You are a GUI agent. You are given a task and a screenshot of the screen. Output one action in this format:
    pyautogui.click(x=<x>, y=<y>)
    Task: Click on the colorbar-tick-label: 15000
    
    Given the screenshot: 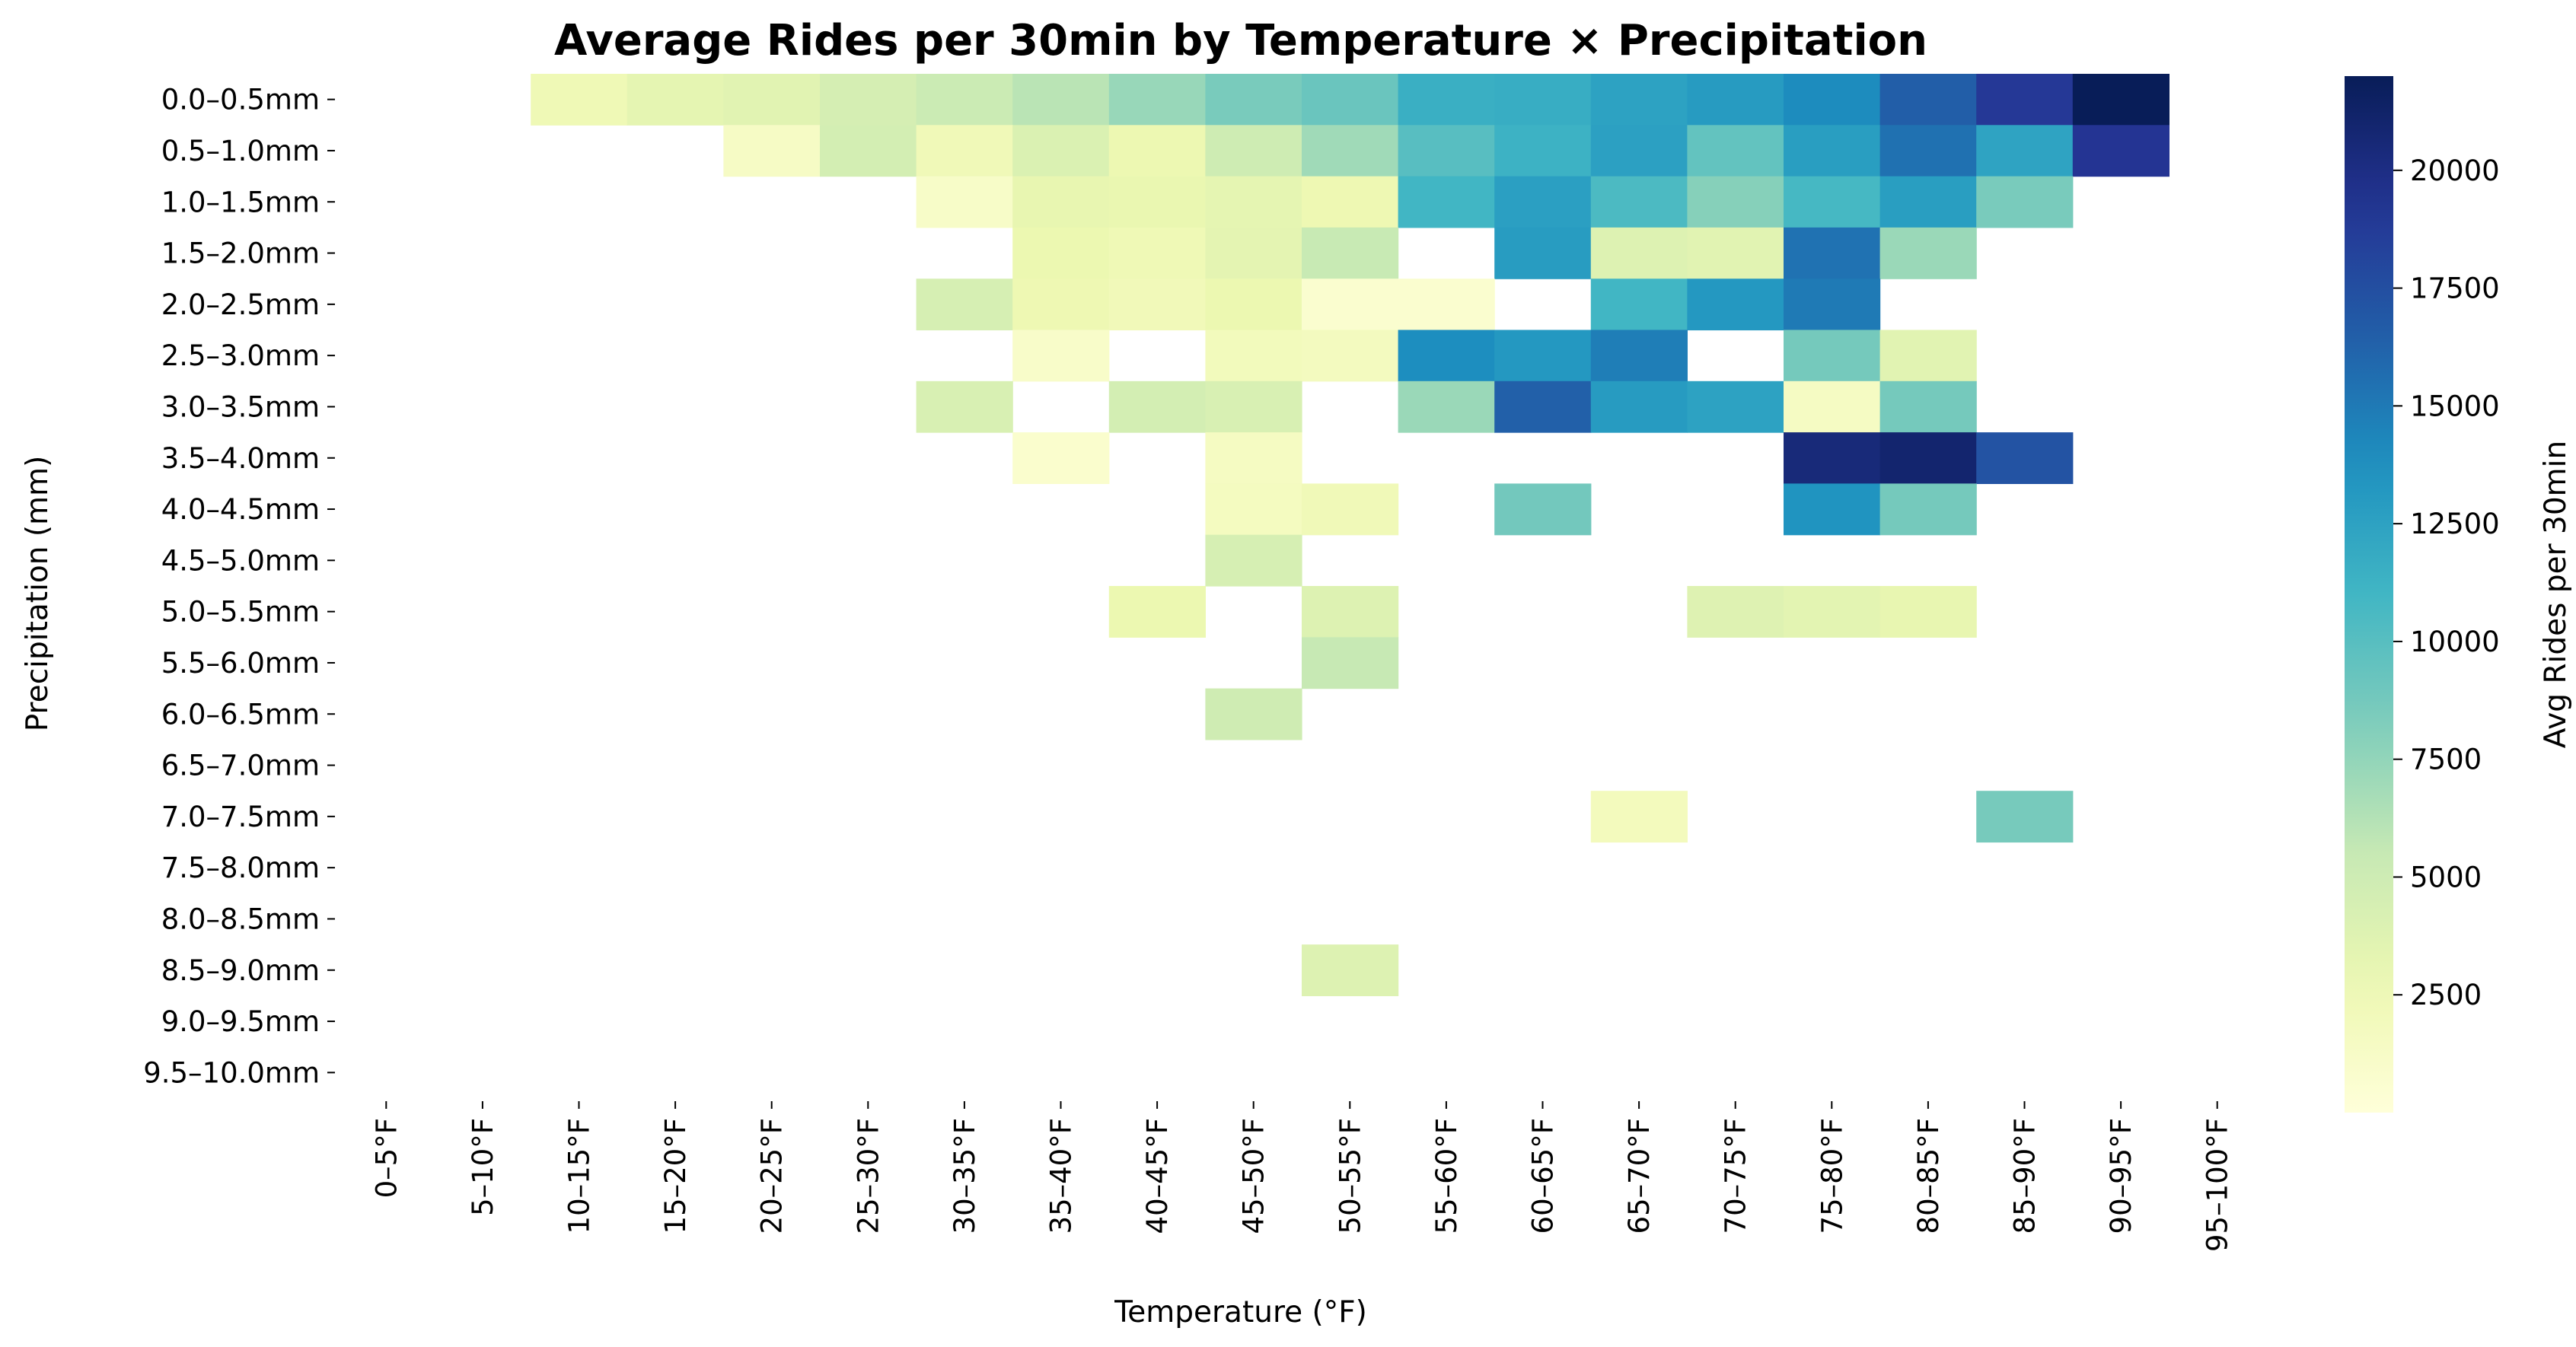 What is the action you would take?
    pyautogui.click(x=2455, y=406)
    